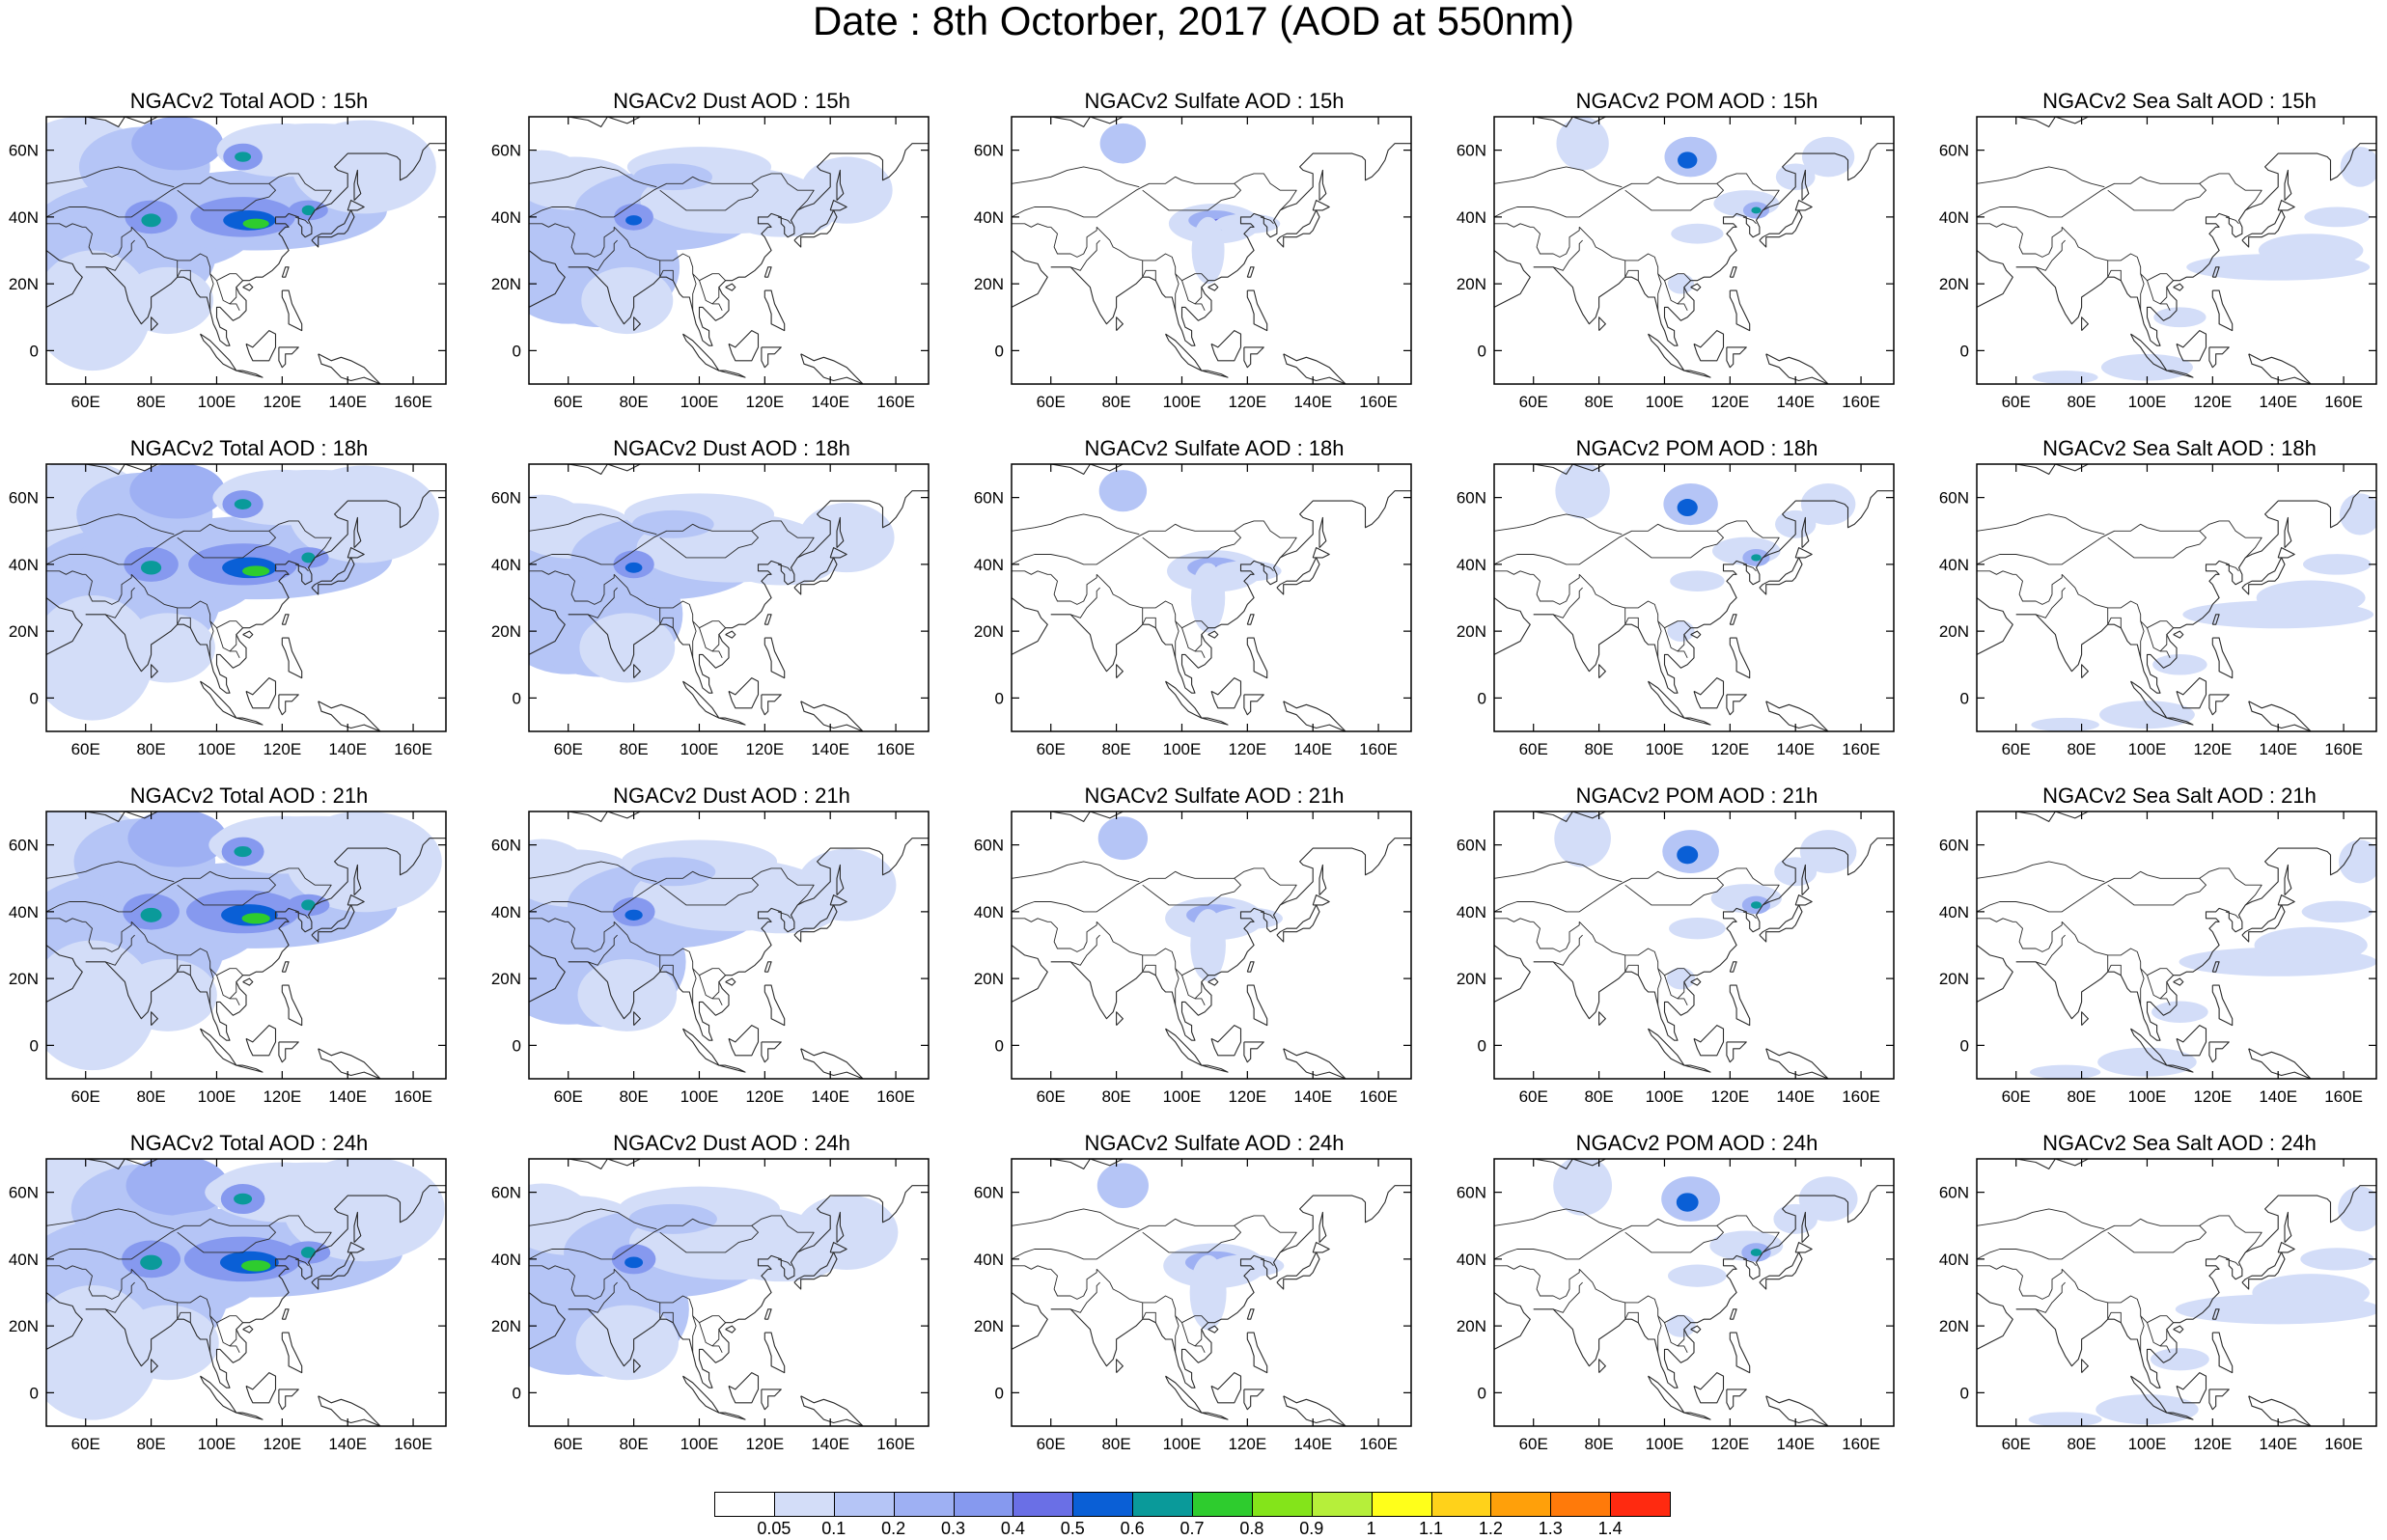 Image resolution: width=2387 pixels, height=1540 pixels. Describe the element at coordinates (1696, 101) in the screenshot. I see `panel-title: NGACv2 POM AOD : 15h` at that location.